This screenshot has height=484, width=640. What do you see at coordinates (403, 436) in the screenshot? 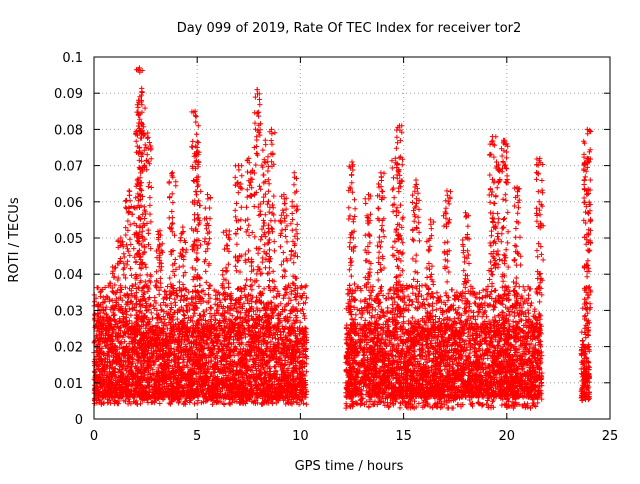
I see `x-tick-label: 15` at bounding box center [403, 436].